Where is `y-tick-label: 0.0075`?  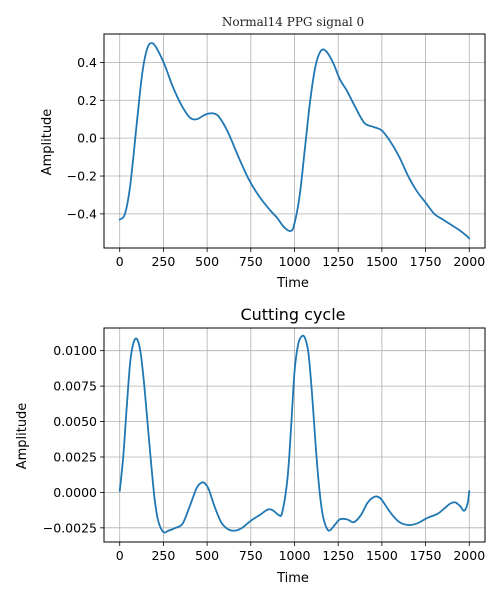 y-tick-label: 0.0075 is located at coordinates (75, 386).